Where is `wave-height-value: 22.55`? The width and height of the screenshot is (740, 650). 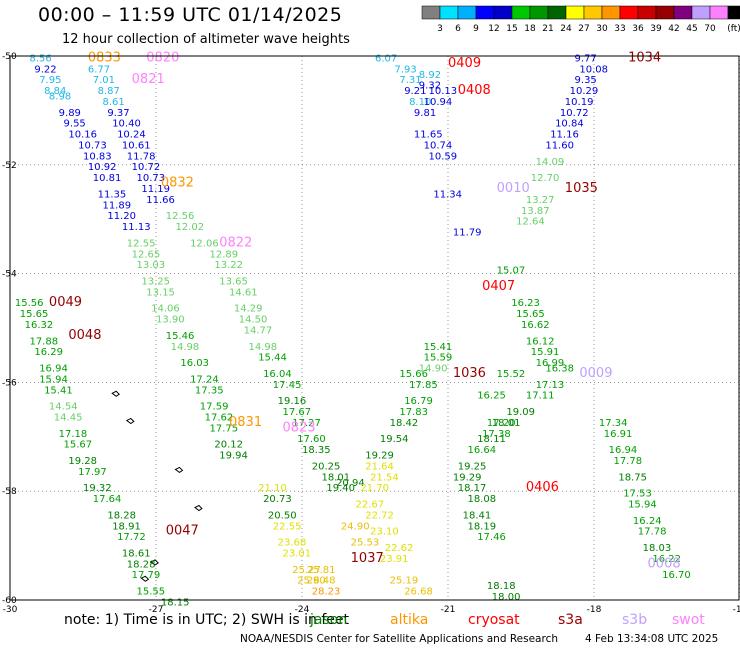 wave-height-value: 22.55 is located at coordinates (287, 526).